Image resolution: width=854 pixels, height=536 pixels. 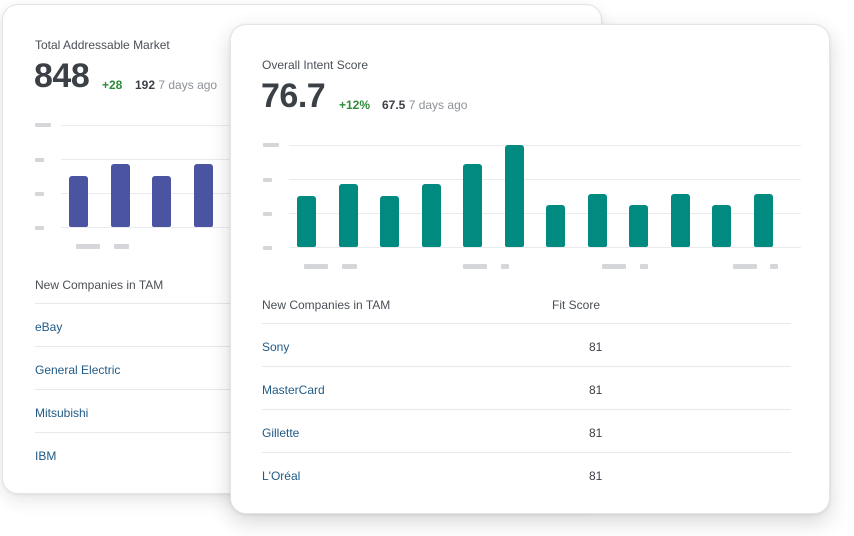 I want to click on company-link: MasterCard, so click(x=293, y=390).